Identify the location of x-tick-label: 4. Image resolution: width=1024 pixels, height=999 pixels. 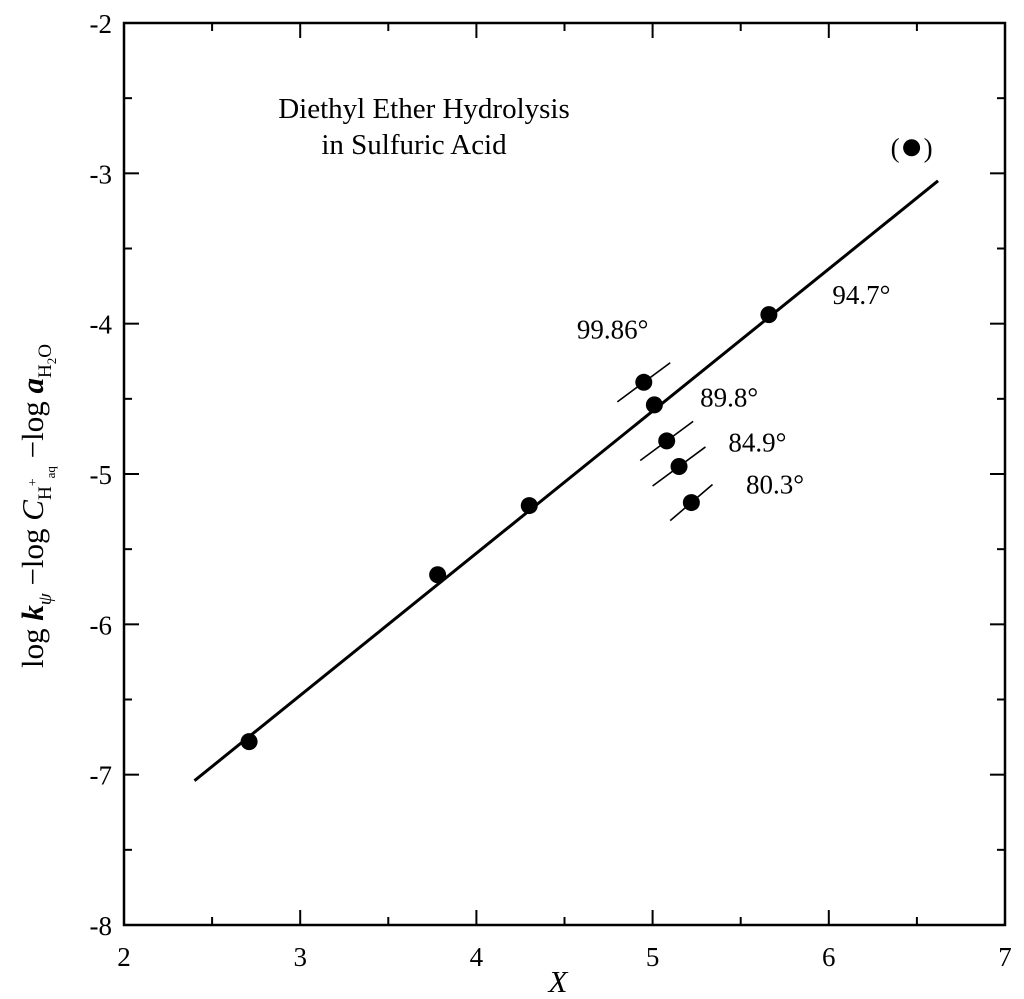
(477, 957).